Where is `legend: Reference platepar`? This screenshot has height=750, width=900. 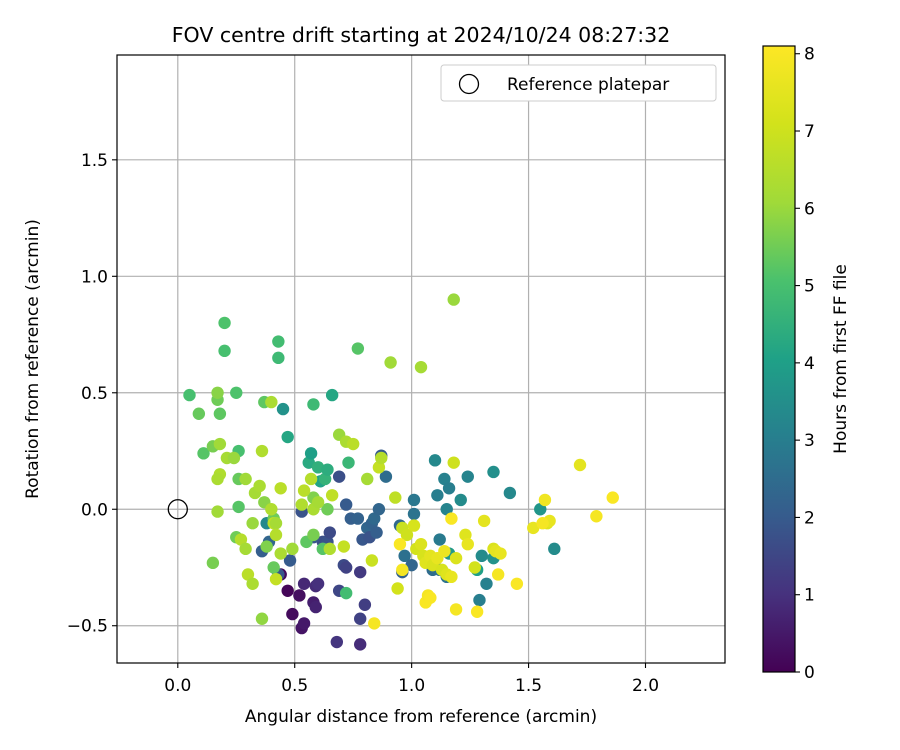 legend: Reference platepar is located at coordinates (578, 83).